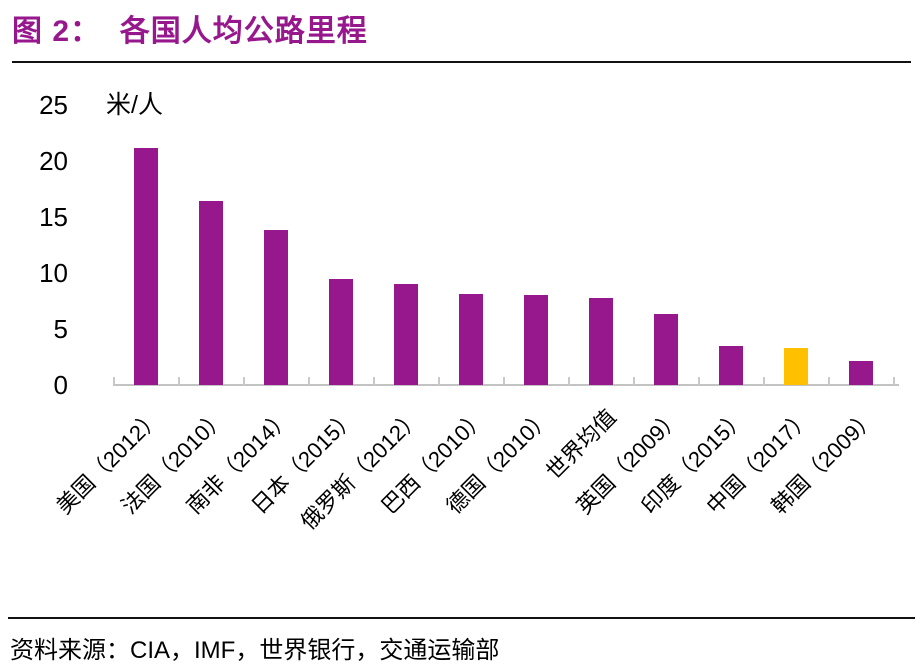  I want to click on source-note: 资料来源：CIA，IMF，世界银行，交通运输部, so click(255, 650).